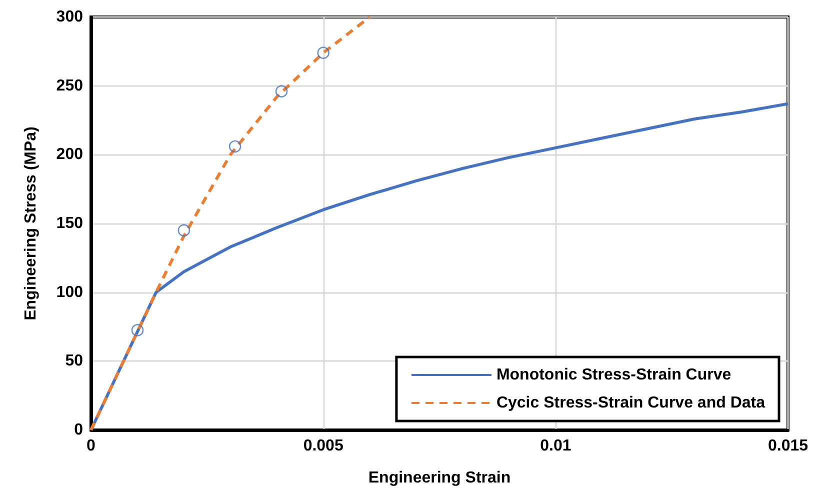 This screenshot has height=503, width=817. What do you see at coordinates (74, 361) in the screenshot?
I see `y-tick-label: 50` at bounding box center [74, 361].